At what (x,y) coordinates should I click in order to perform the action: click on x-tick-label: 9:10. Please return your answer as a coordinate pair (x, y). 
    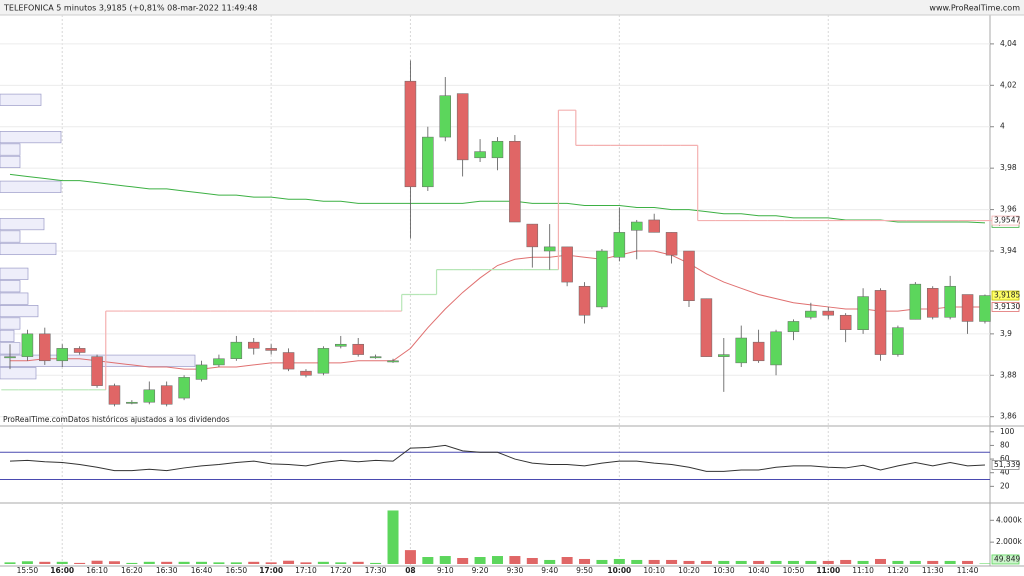
    Looking at the image, I should click on (445, 570).